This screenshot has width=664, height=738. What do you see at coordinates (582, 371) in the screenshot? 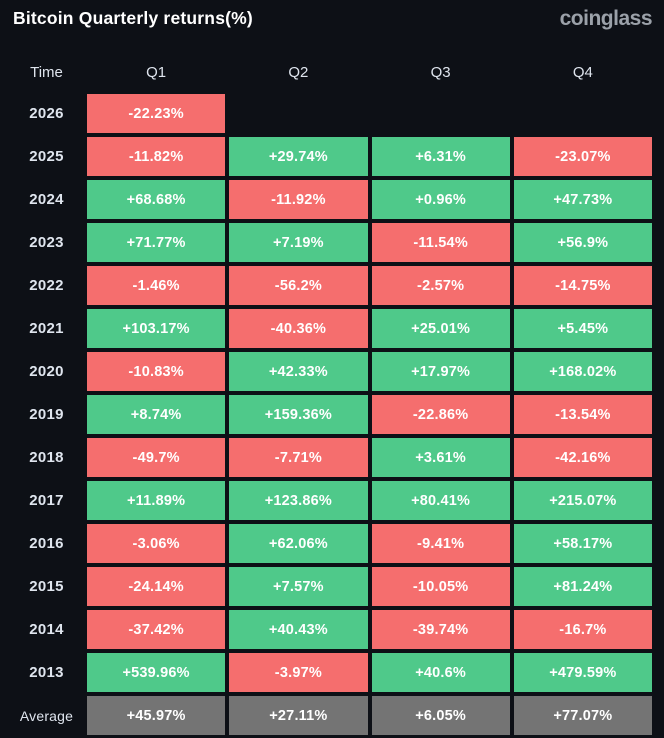
I see `return-cell-2020-Q4: +168.02%` at bounding box center [582, 371].